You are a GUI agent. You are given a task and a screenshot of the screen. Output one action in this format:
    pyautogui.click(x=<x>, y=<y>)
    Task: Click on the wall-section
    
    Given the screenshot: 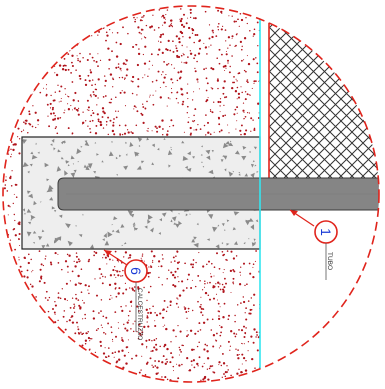 What is the action you would take?
    pyautogui.click(x=324, y=96)
    